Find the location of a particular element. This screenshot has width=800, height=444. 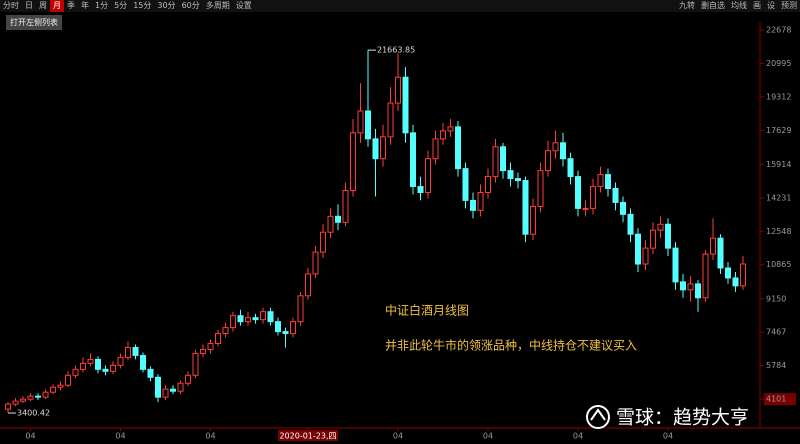

toolbar-button: 周 is located at coordinates (43, 5).